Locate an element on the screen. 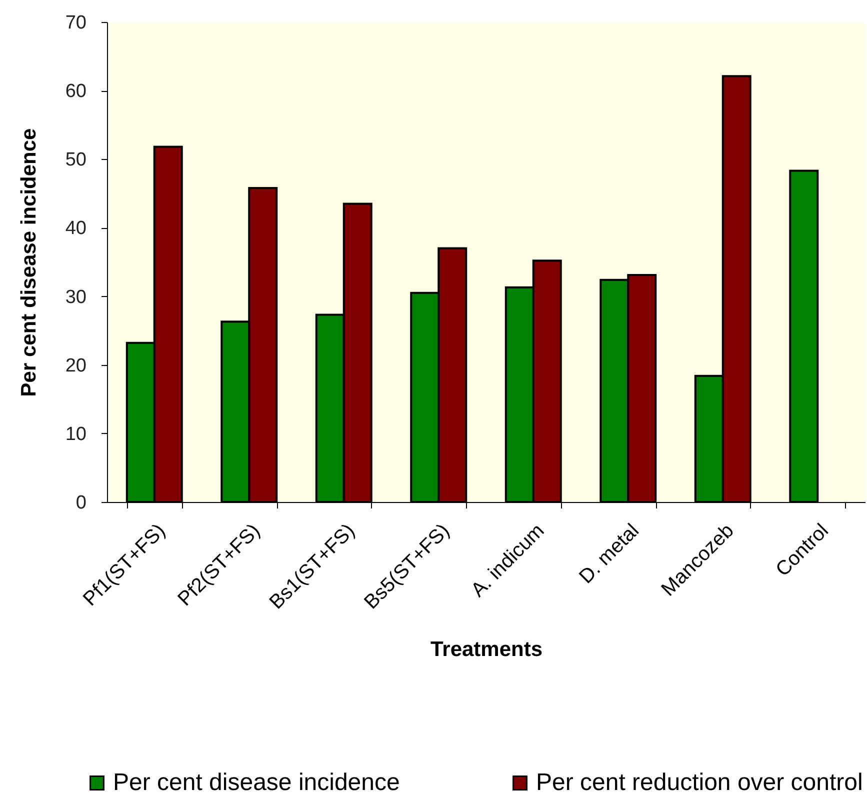  y-tick-label: 10 is located at coordinates (75, 434).